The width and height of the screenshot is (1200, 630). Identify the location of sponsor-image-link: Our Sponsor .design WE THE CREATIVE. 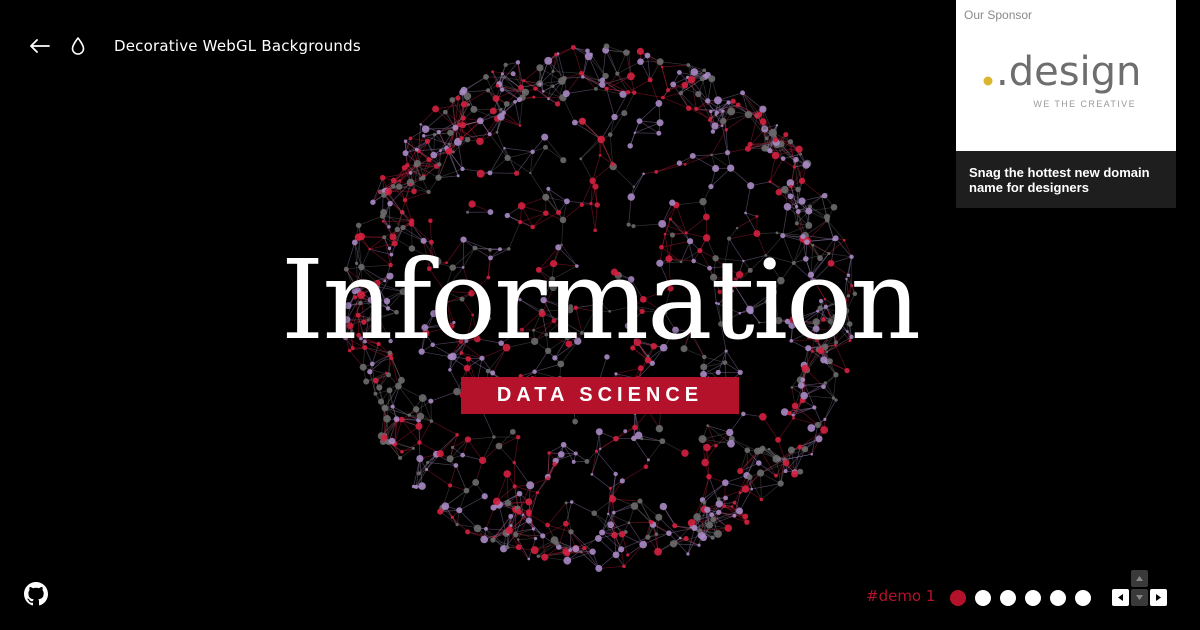
(1066, 75).